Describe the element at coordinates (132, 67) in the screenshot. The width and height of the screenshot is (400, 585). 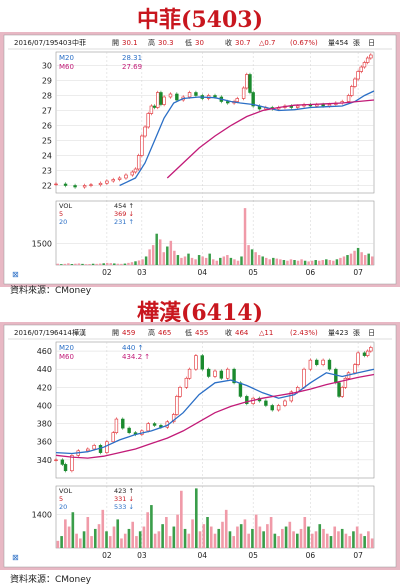
I see `legend-value: 27.69` at that location.